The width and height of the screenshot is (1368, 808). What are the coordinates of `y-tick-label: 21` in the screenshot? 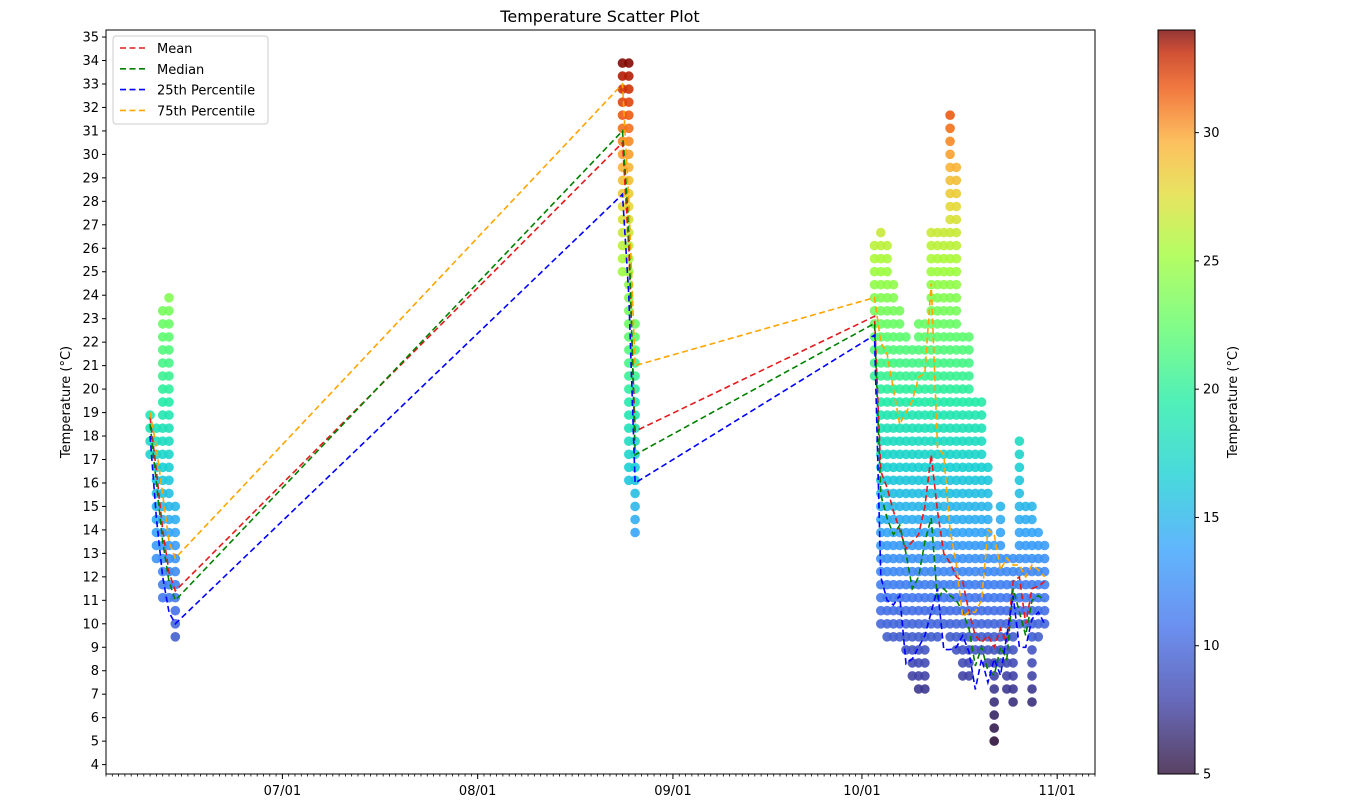 It's located at (90, 366).